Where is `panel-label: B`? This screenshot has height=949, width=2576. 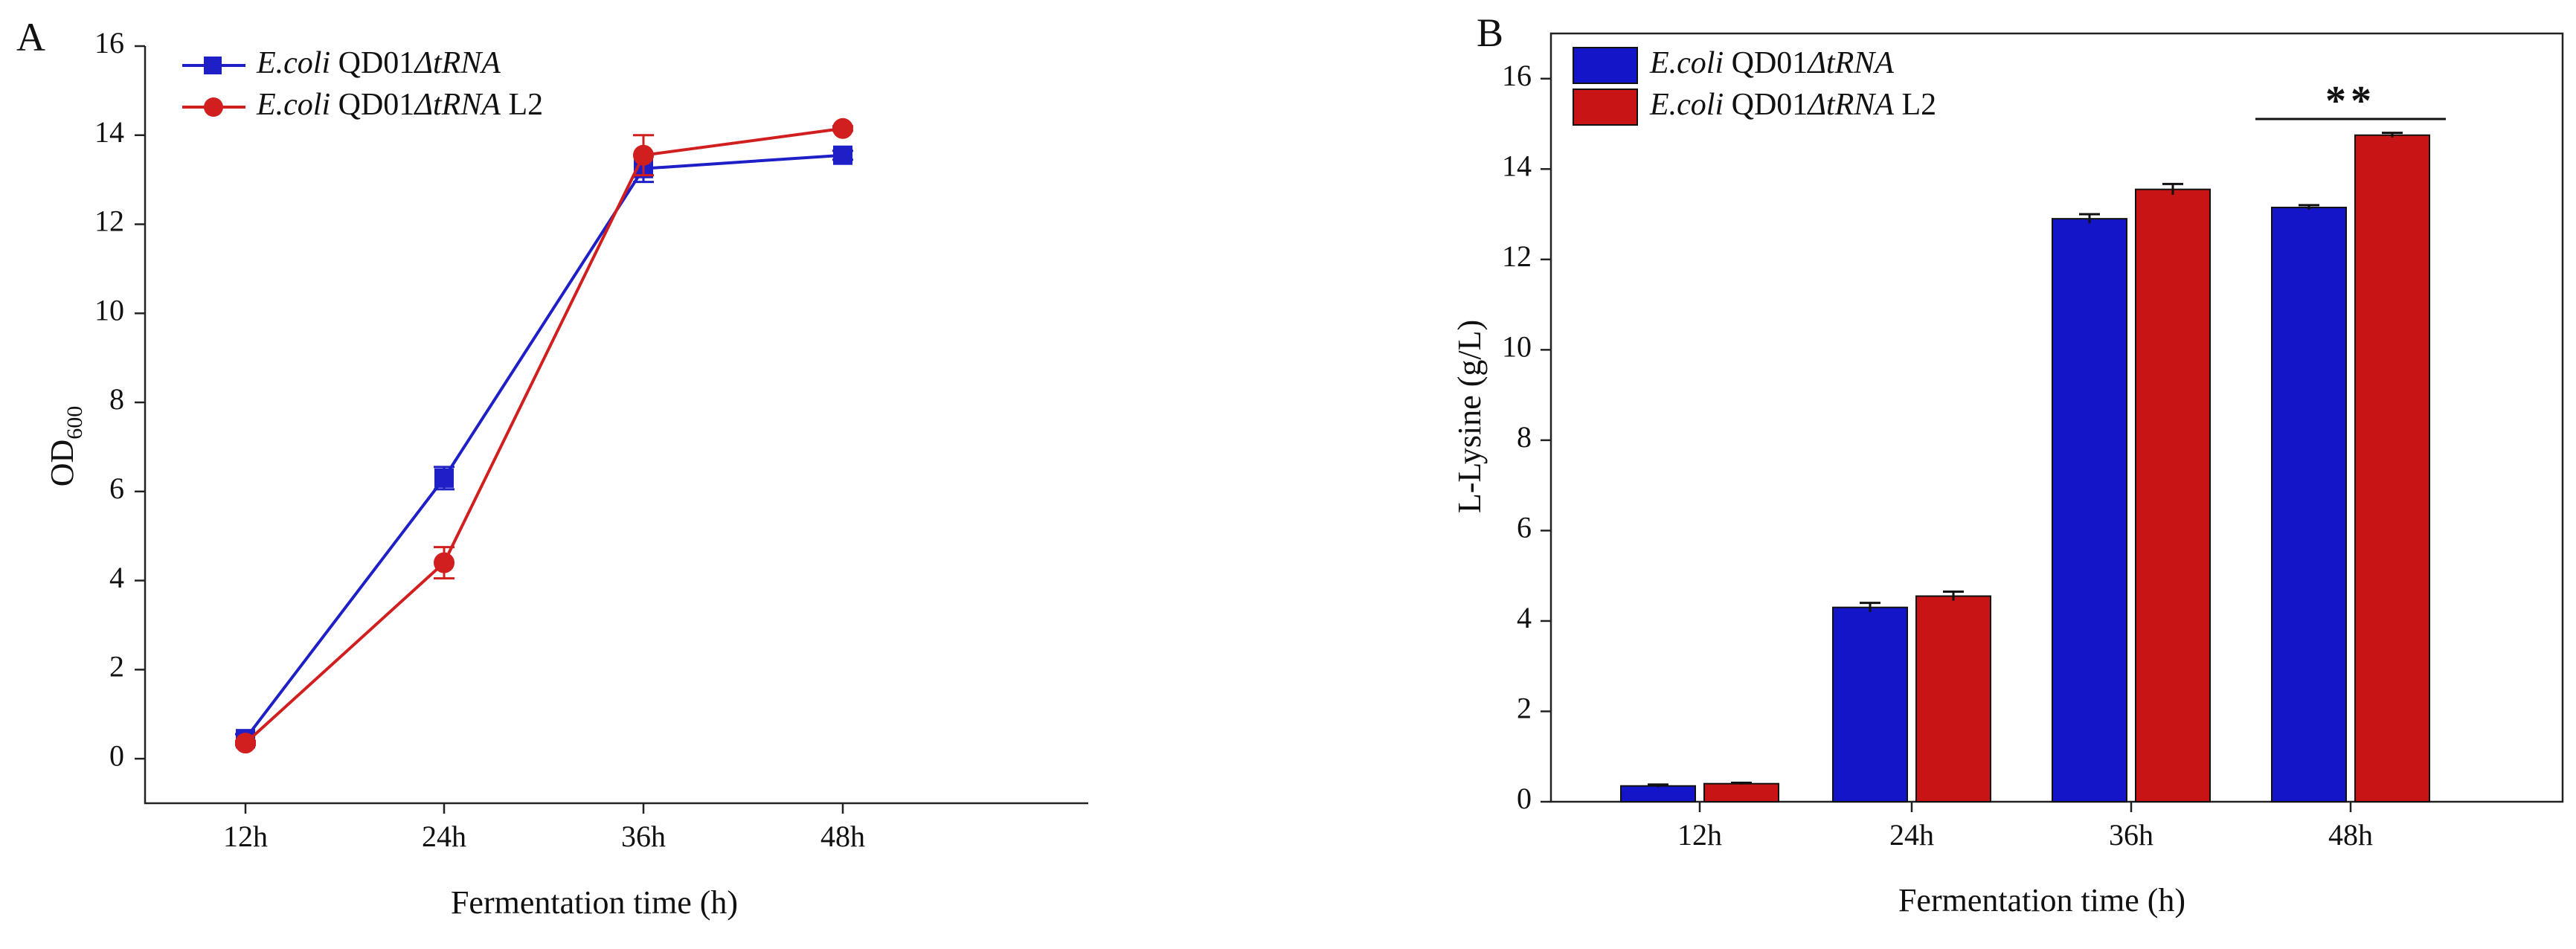
panel-label: B is located at coordinates (1490, 32).